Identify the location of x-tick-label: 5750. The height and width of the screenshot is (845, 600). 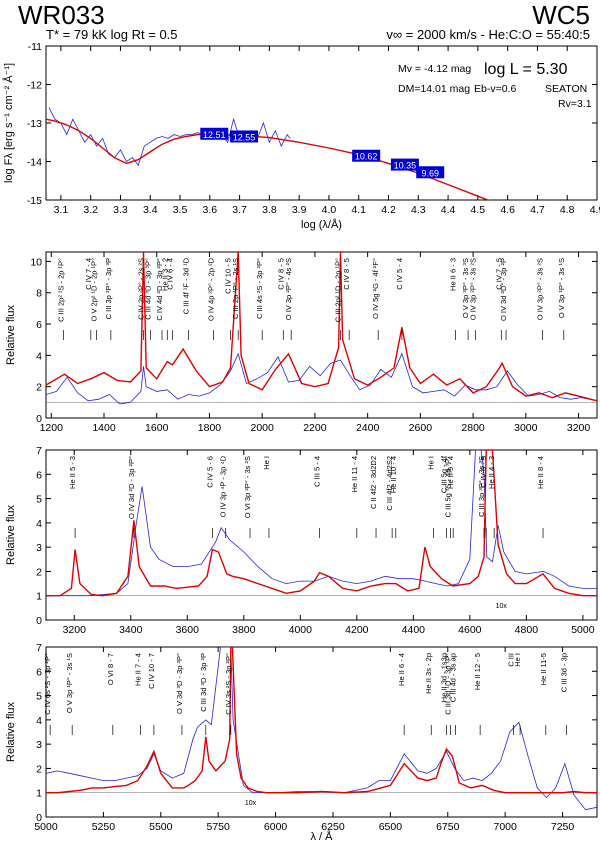
(219, 827).